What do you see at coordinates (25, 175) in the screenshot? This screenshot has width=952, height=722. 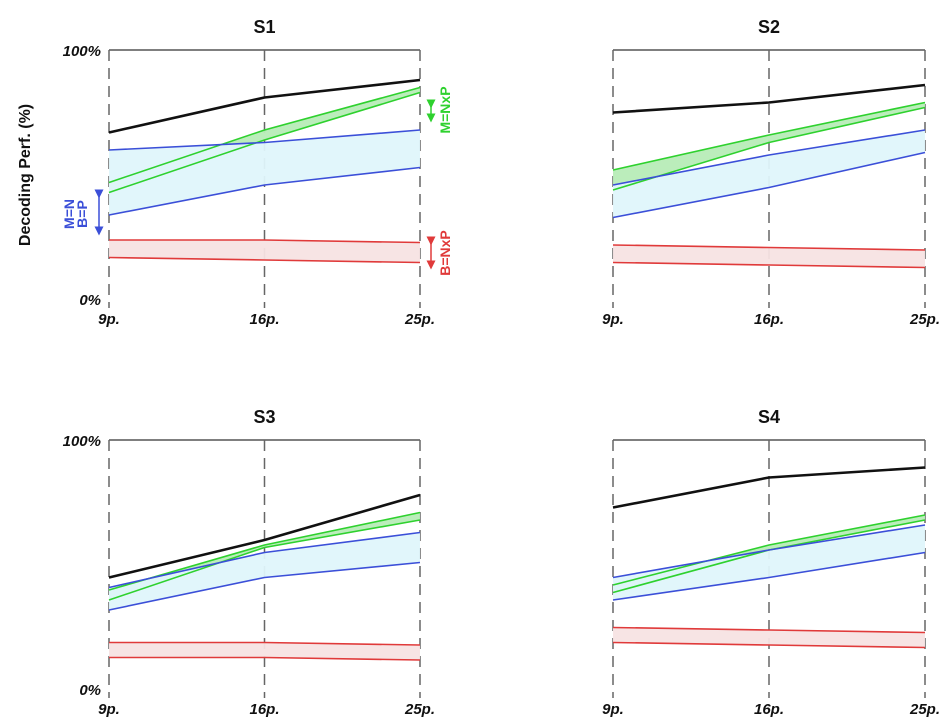 I see `y-axis-label: Decoding Perf. (%)` at bounding box center [25, 175].